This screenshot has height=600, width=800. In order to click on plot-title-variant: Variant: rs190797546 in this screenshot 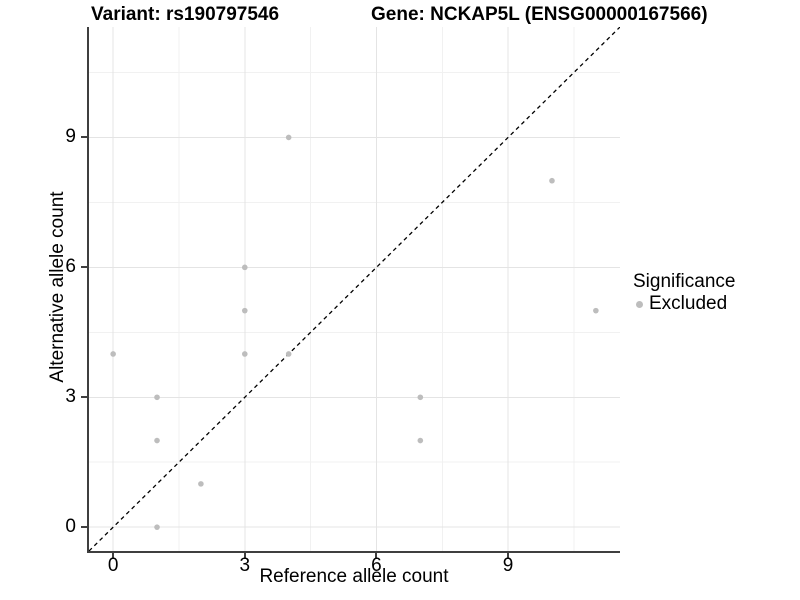, I will do `click(185, 14)`.